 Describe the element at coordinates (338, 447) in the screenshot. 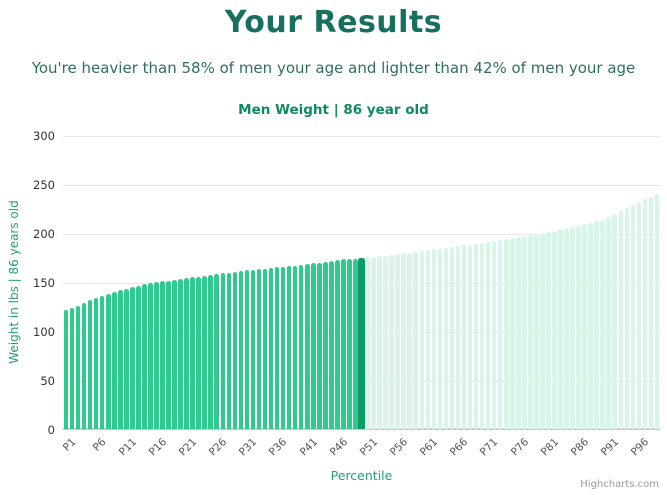

I see `x-tick-label-P46: P46` at that location.